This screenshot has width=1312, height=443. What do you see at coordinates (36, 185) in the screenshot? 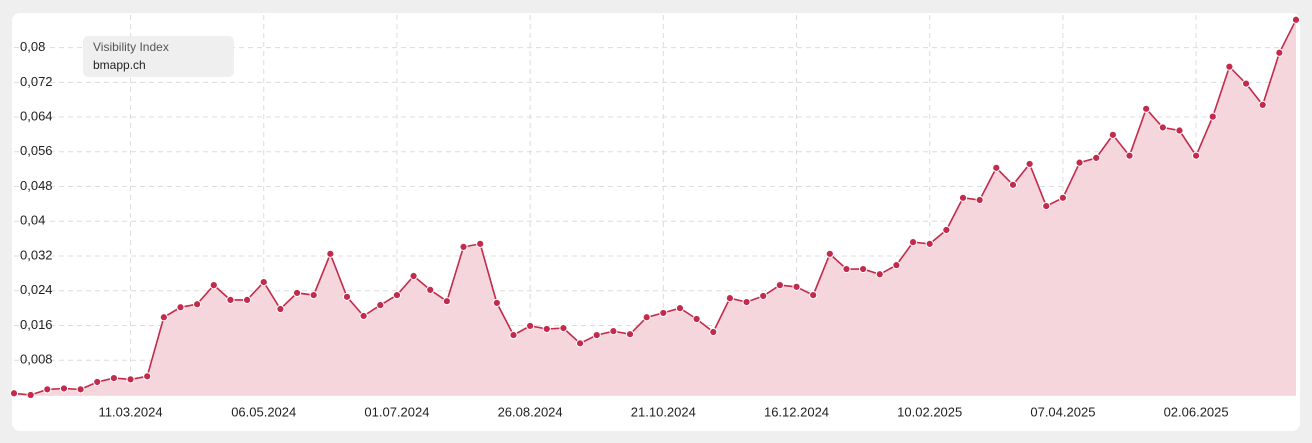
I see `y-tick-label: 0,048` at bounding box center [36, 185].